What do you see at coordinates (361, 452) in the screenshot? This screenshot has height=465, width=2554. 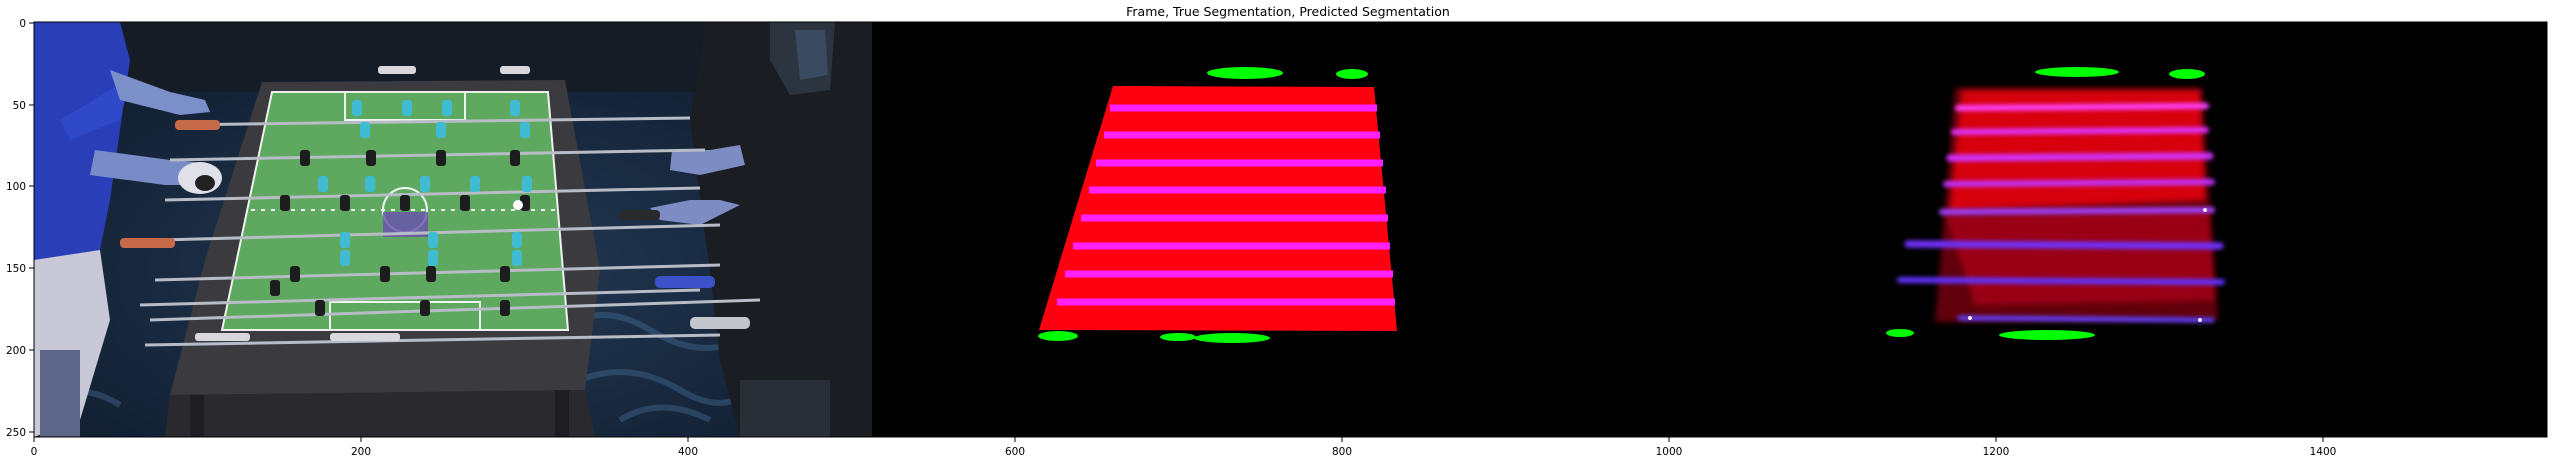 I see `x-tick-label: 200` at bounding box center [361, 452].